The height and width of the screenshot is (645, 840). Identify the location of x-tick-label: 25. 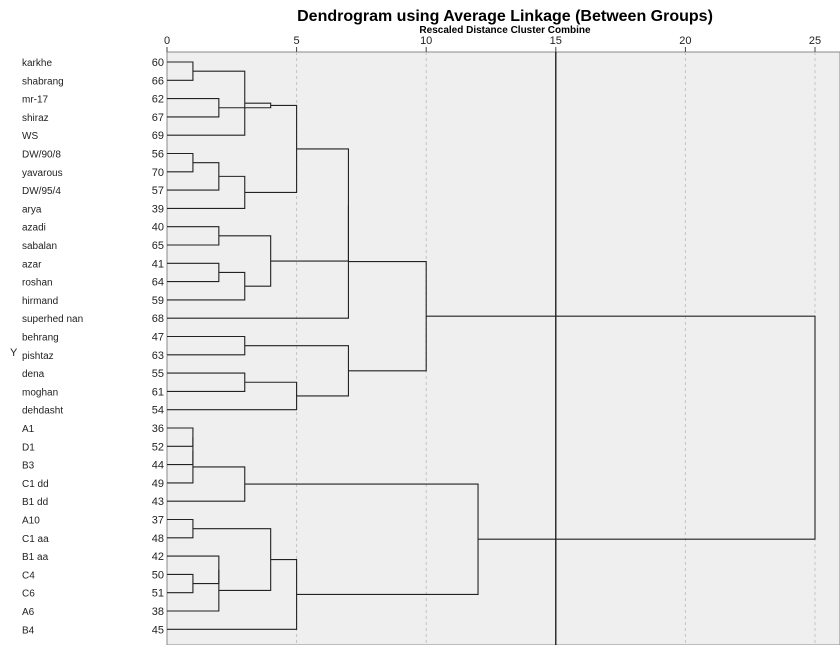
(815, 41).